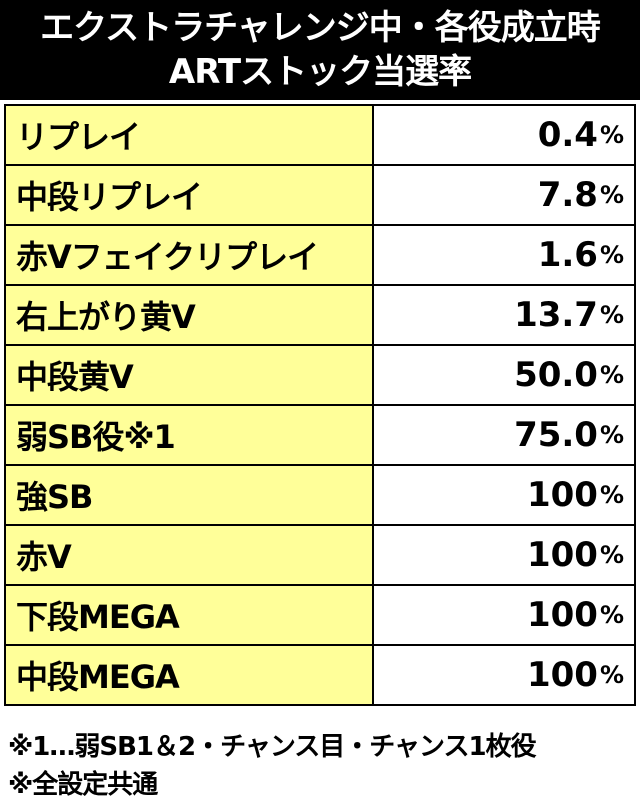  What do you see at coordinates (320, 50) in the screenshot?
I see `page-header: エクストラチャレンジ中・各役成立時 ARTストック当選率` at bounding box center [320, 50].